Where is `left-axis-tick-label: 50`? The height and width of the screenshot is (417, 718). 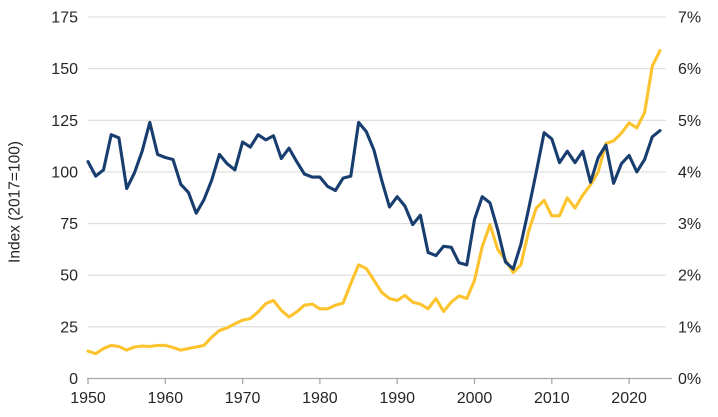
left-axis-tick-label: 50 is located at coordinates (69, 276).